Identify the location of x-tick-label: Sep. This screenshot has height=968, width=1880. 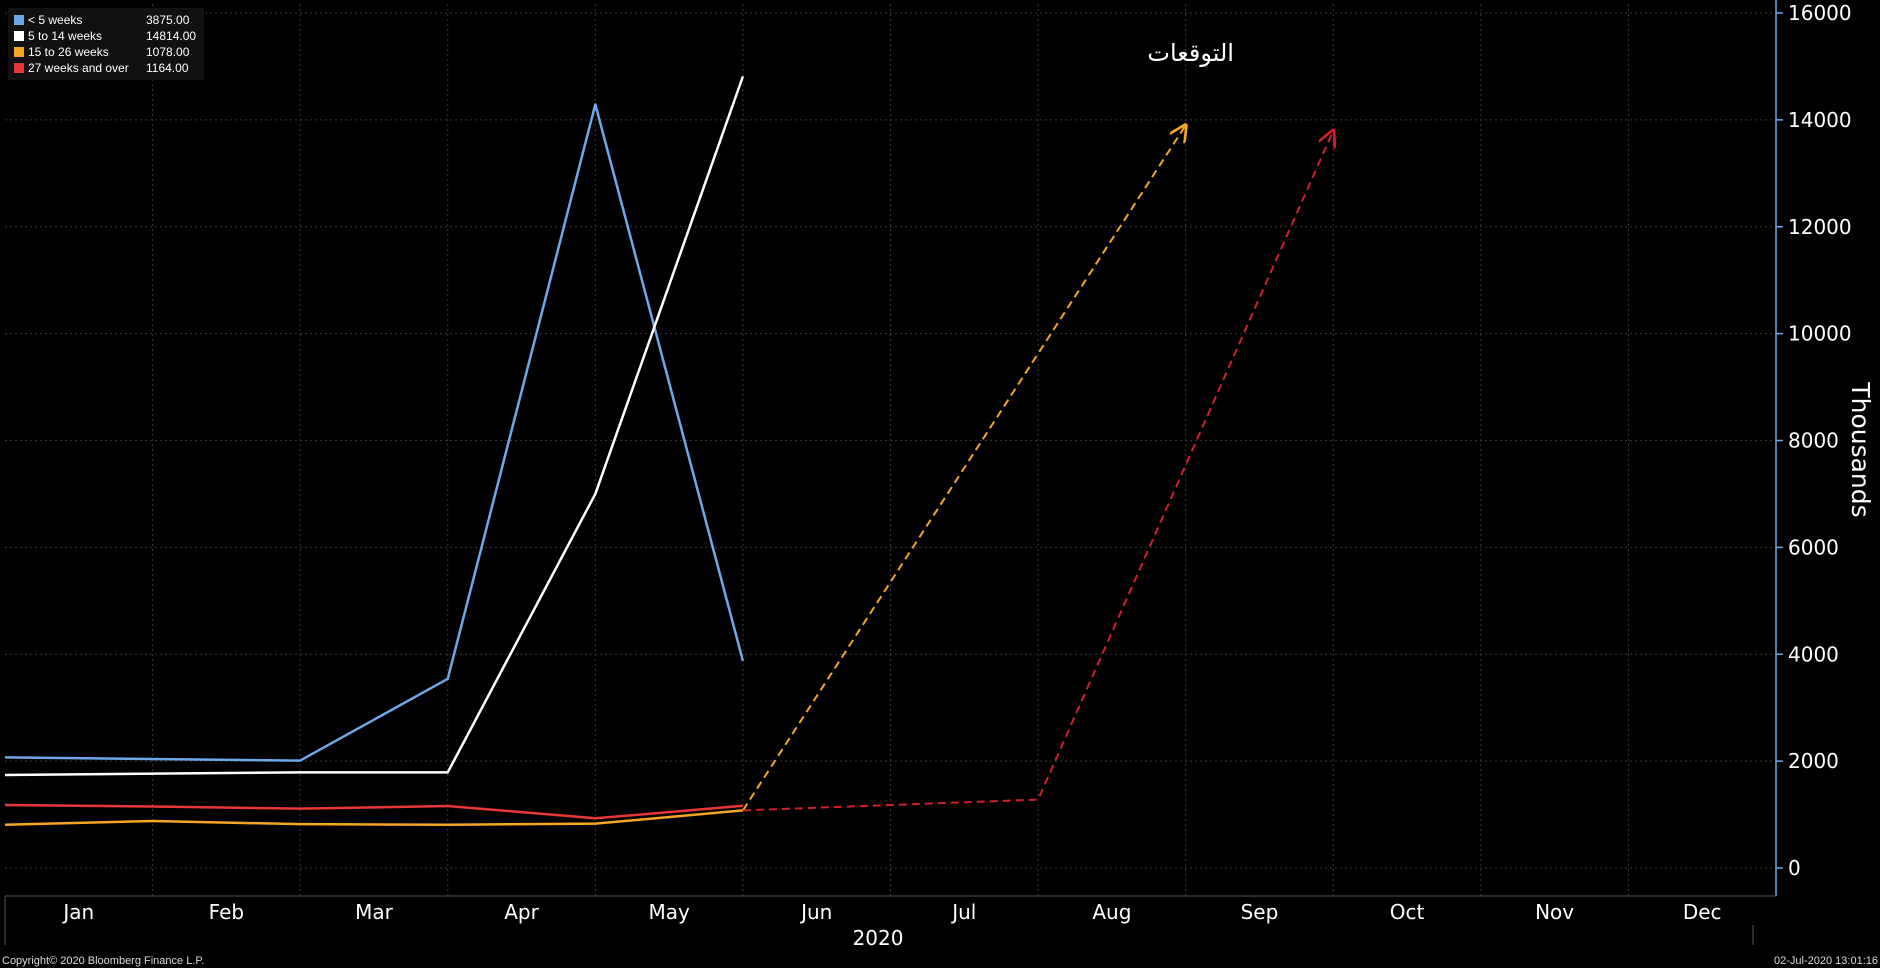
(1260, 912).